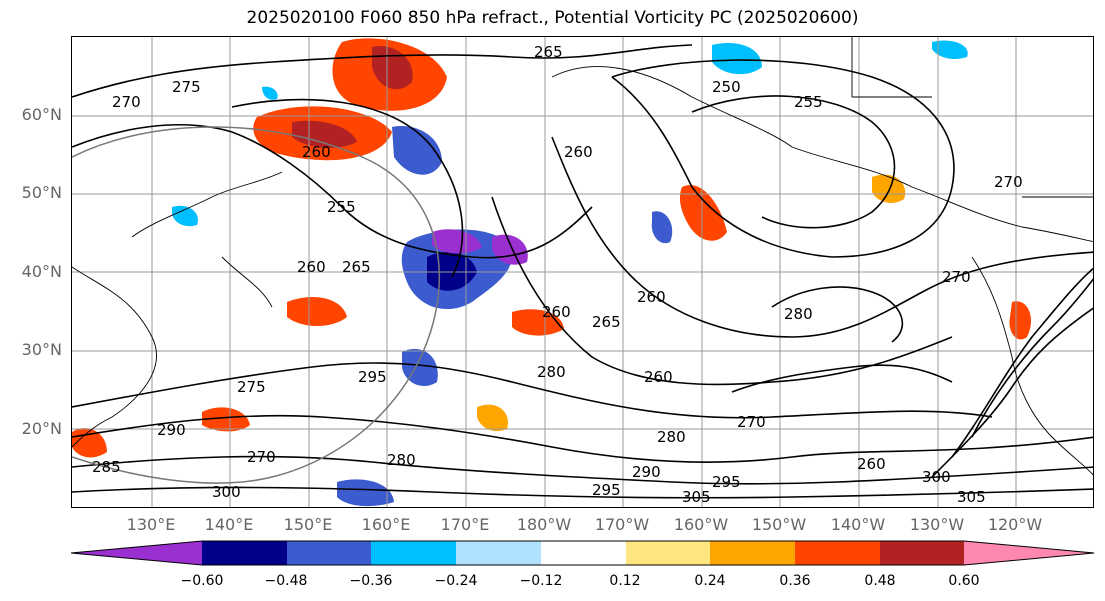  What do you see at coordinates (41, 114) in the screenshot?
I see `lat-label: 60°N` at bounding box center [41, 114].